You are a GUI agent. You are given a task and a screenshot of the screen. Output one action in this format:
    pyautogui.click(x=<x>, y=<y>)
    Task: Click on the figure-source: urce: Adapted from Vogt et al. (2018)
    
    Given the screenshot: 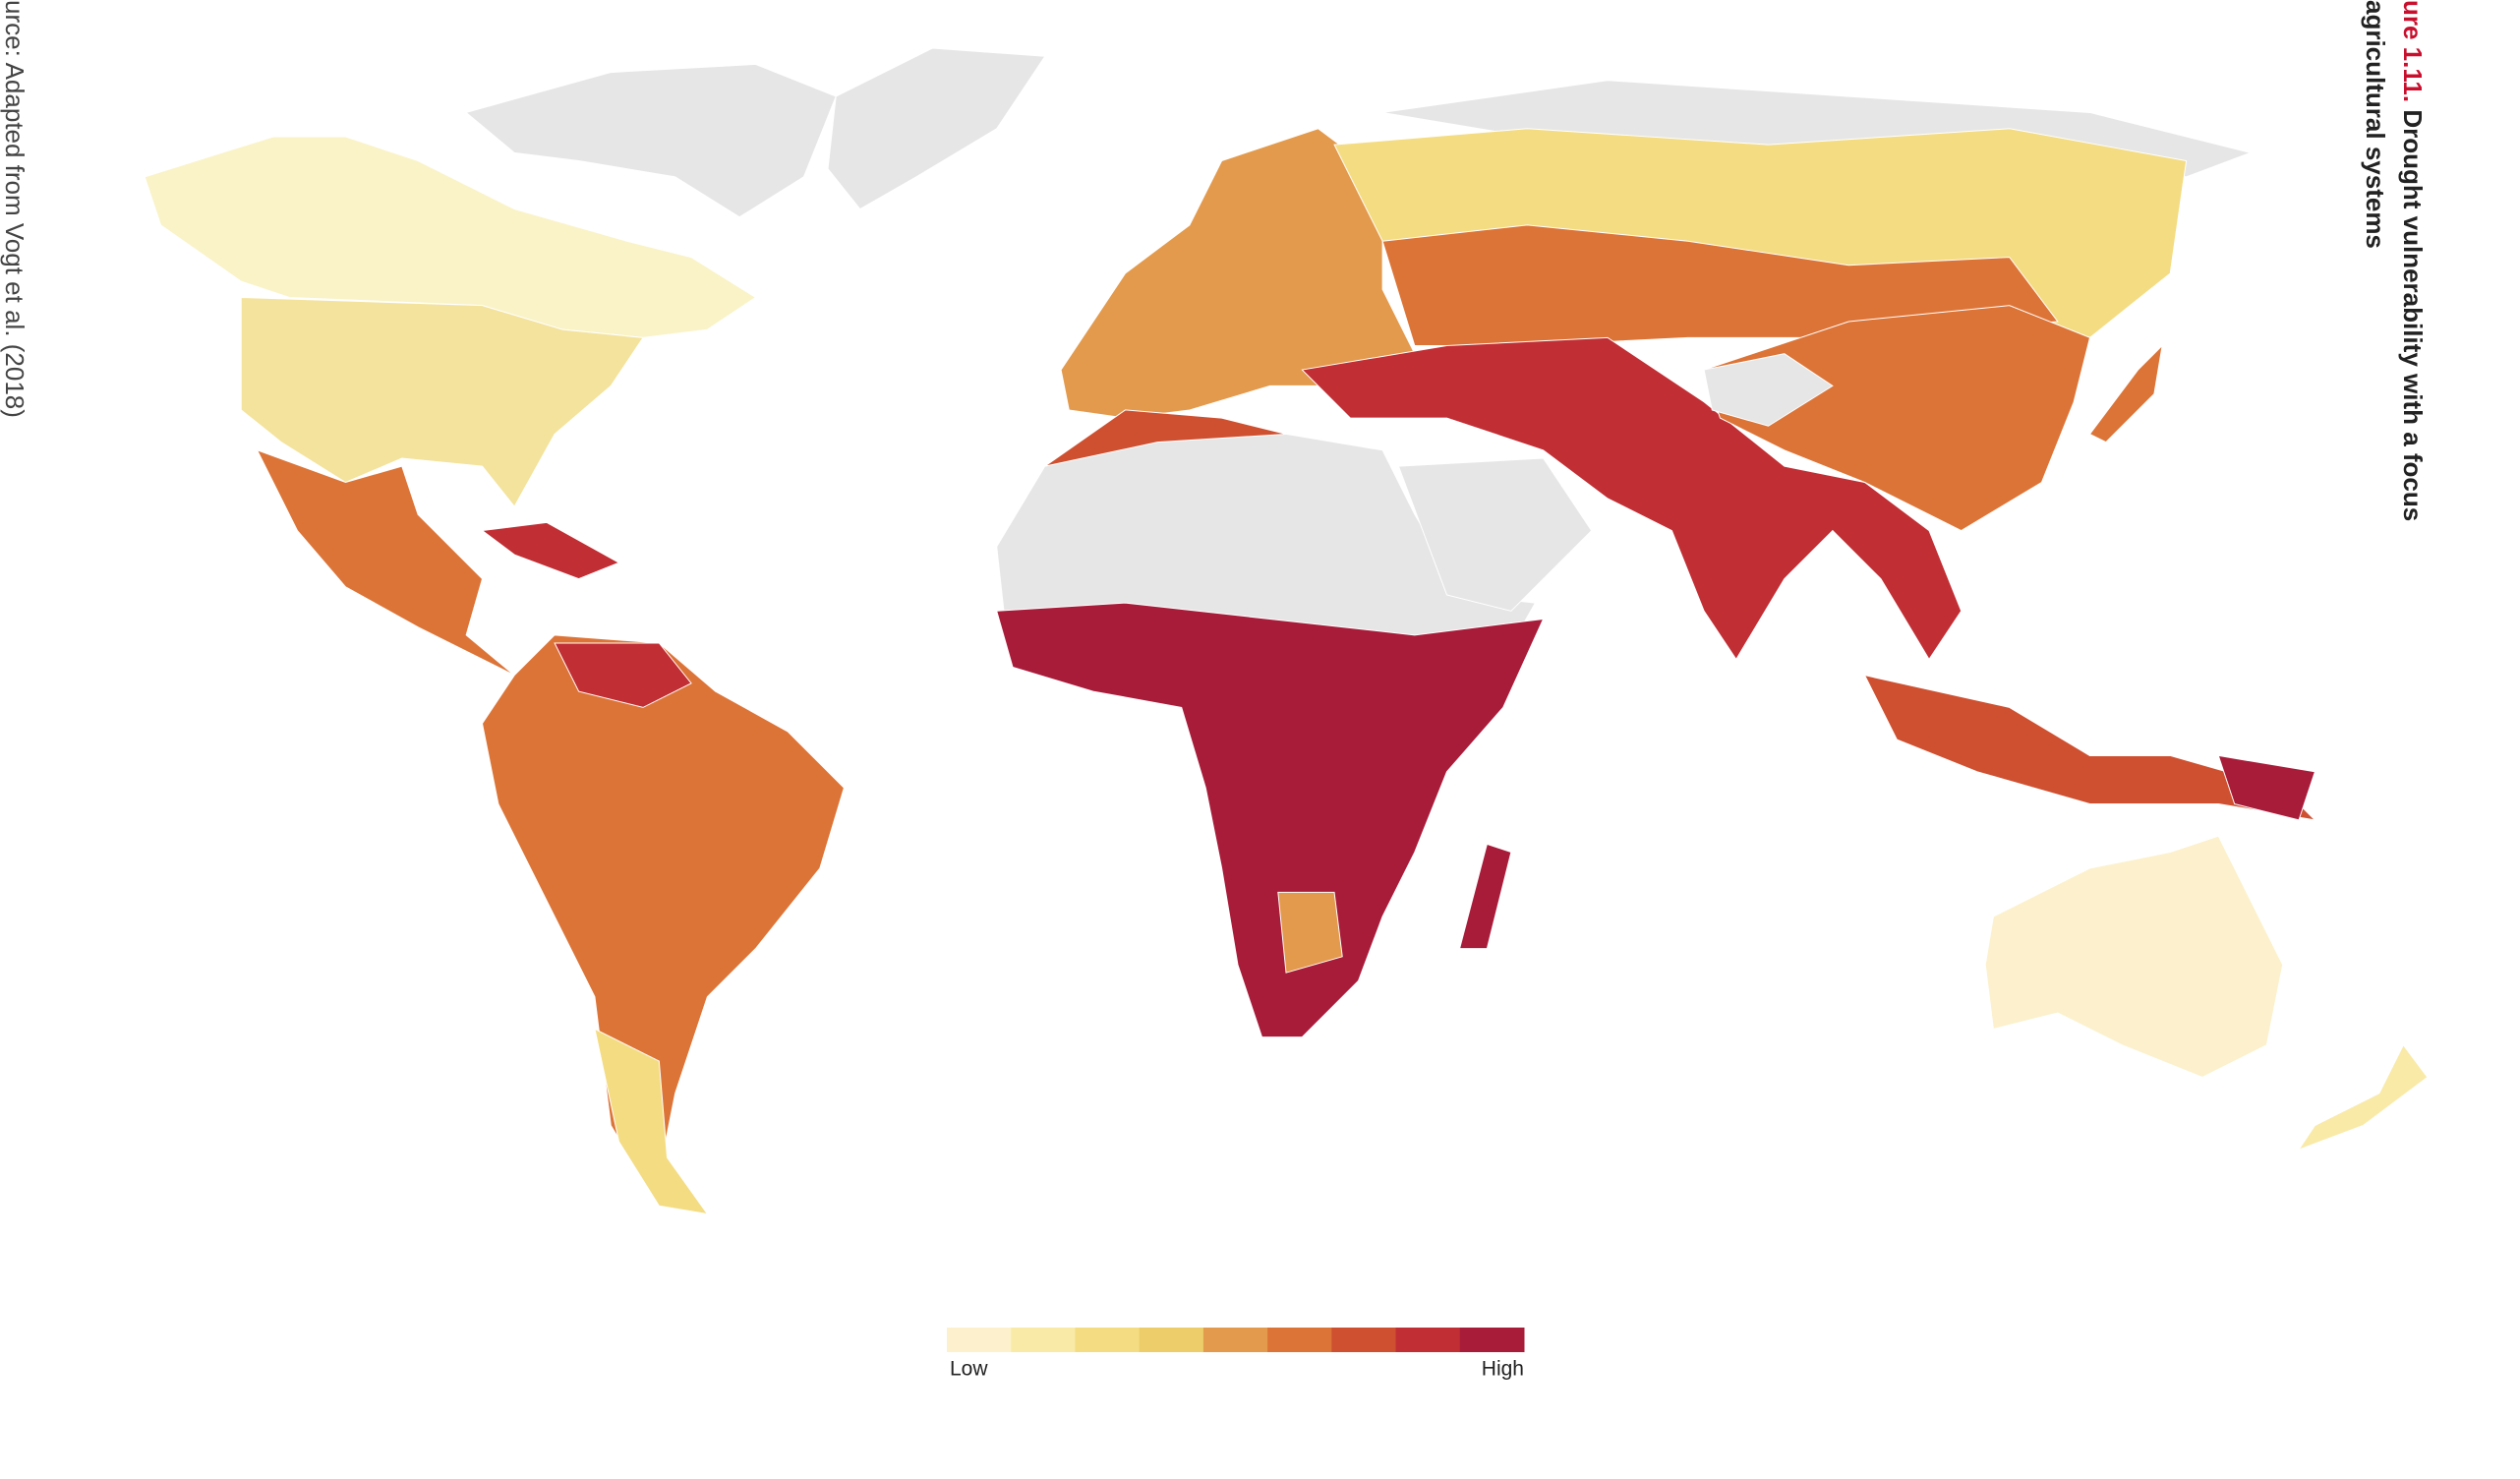 What is the action you would take?
    pyautogui.click(x=14, y=209)
    